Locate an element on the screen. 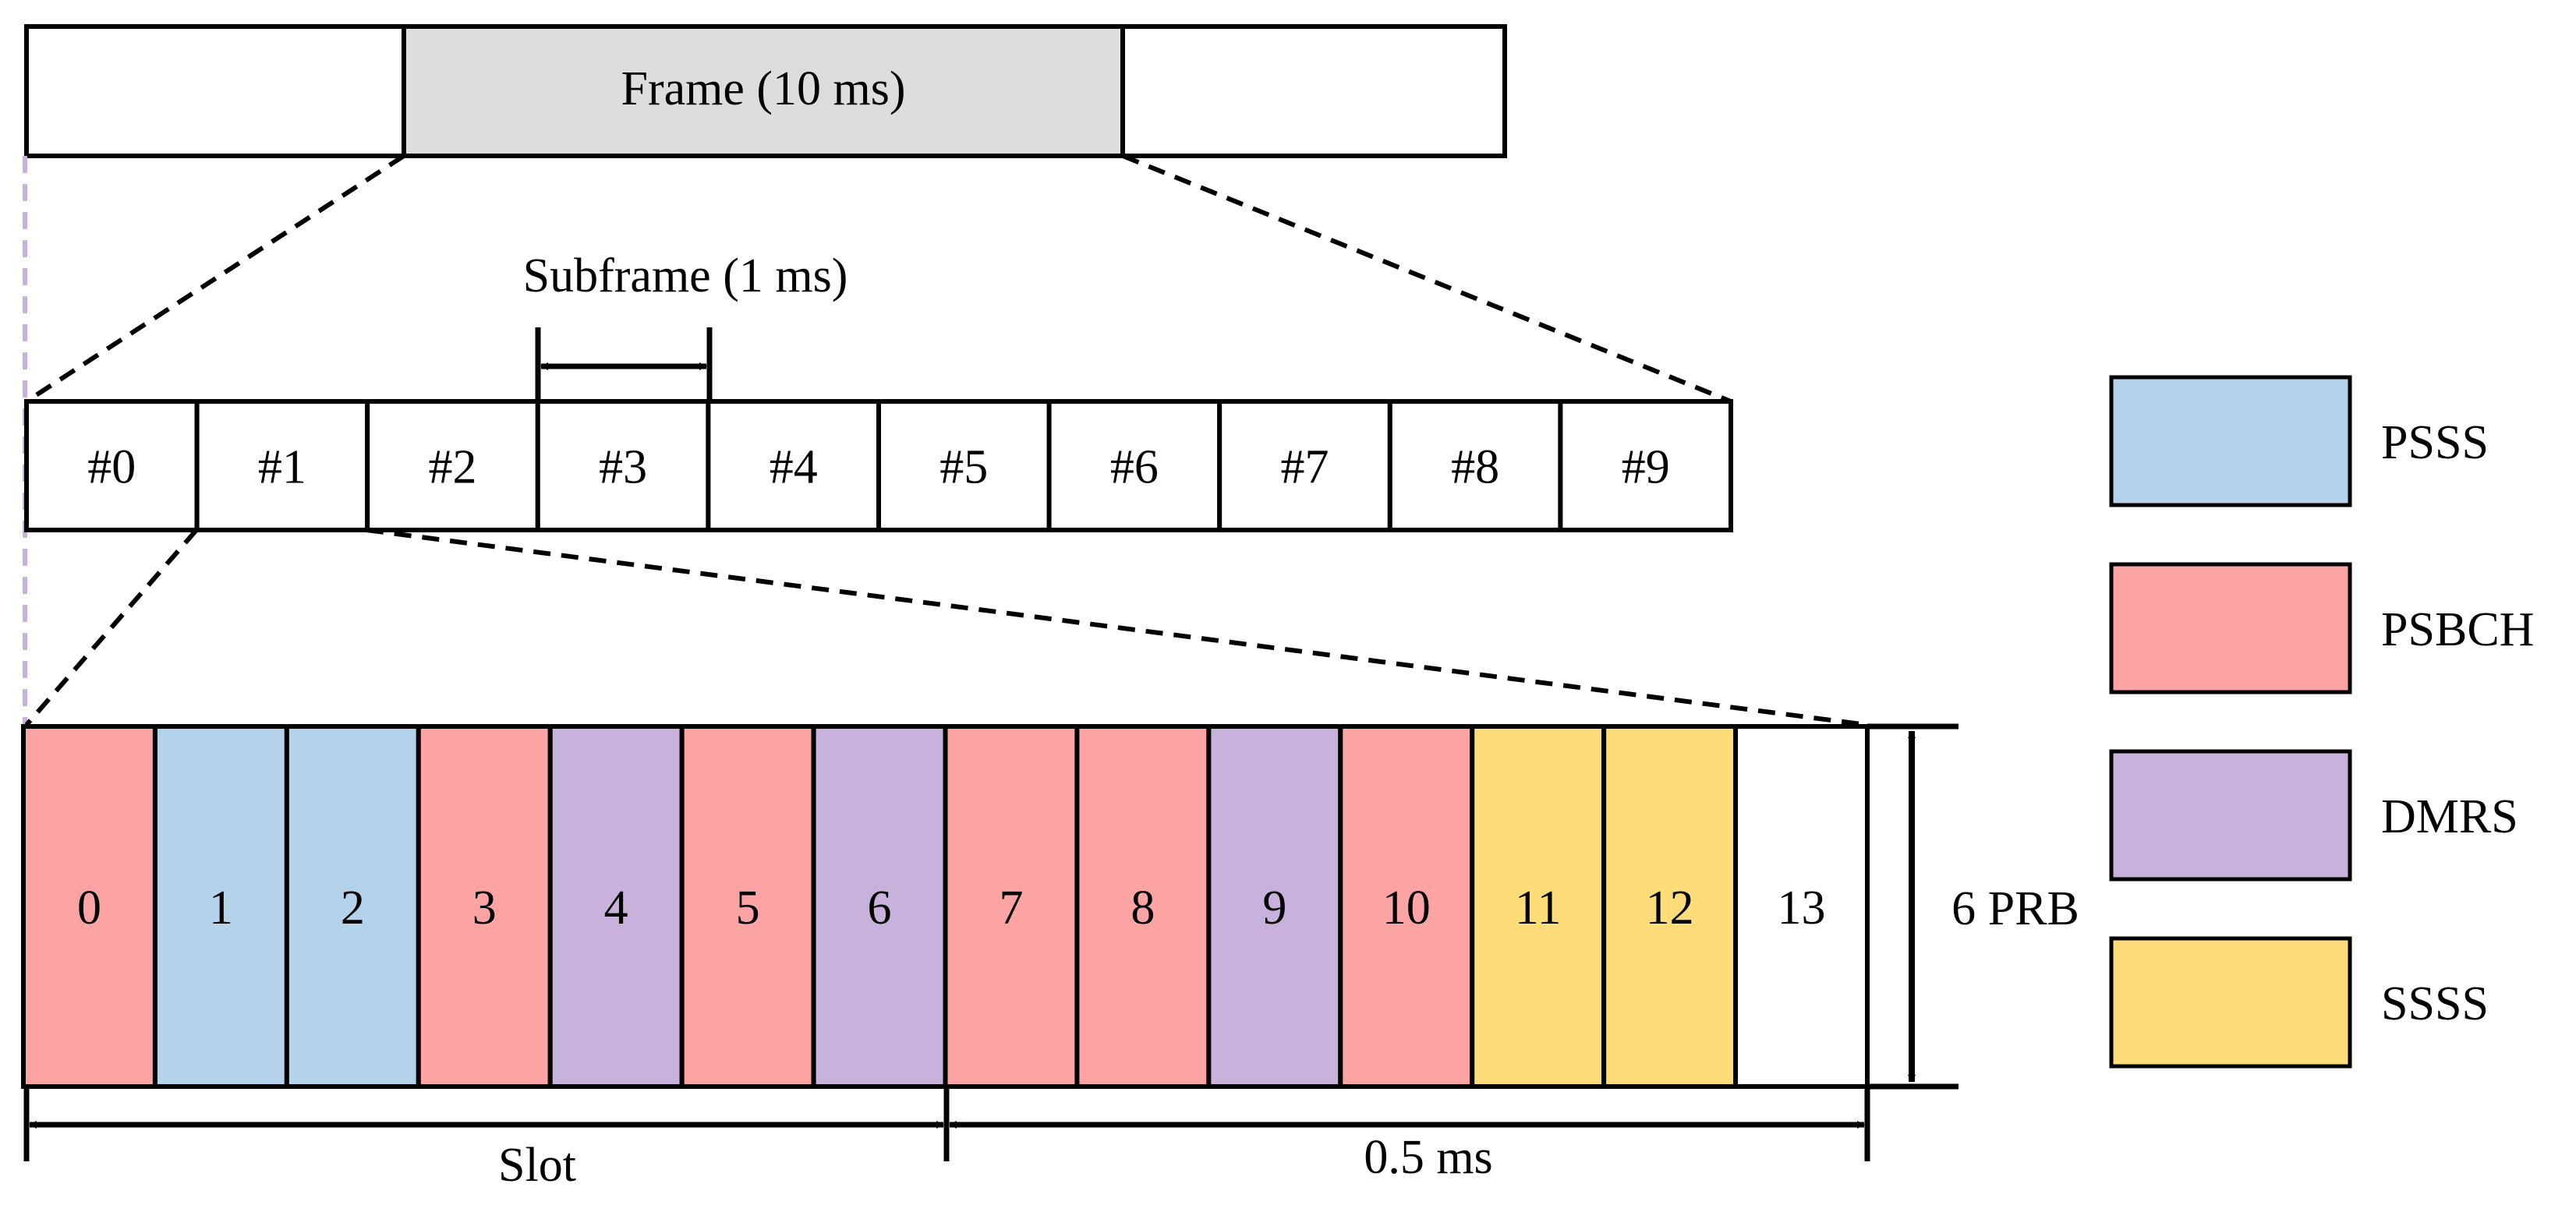 The height and width of the screenshot is (1212, 2576). symbol-cell-label: 13 is located at coordinates (1802, 908).